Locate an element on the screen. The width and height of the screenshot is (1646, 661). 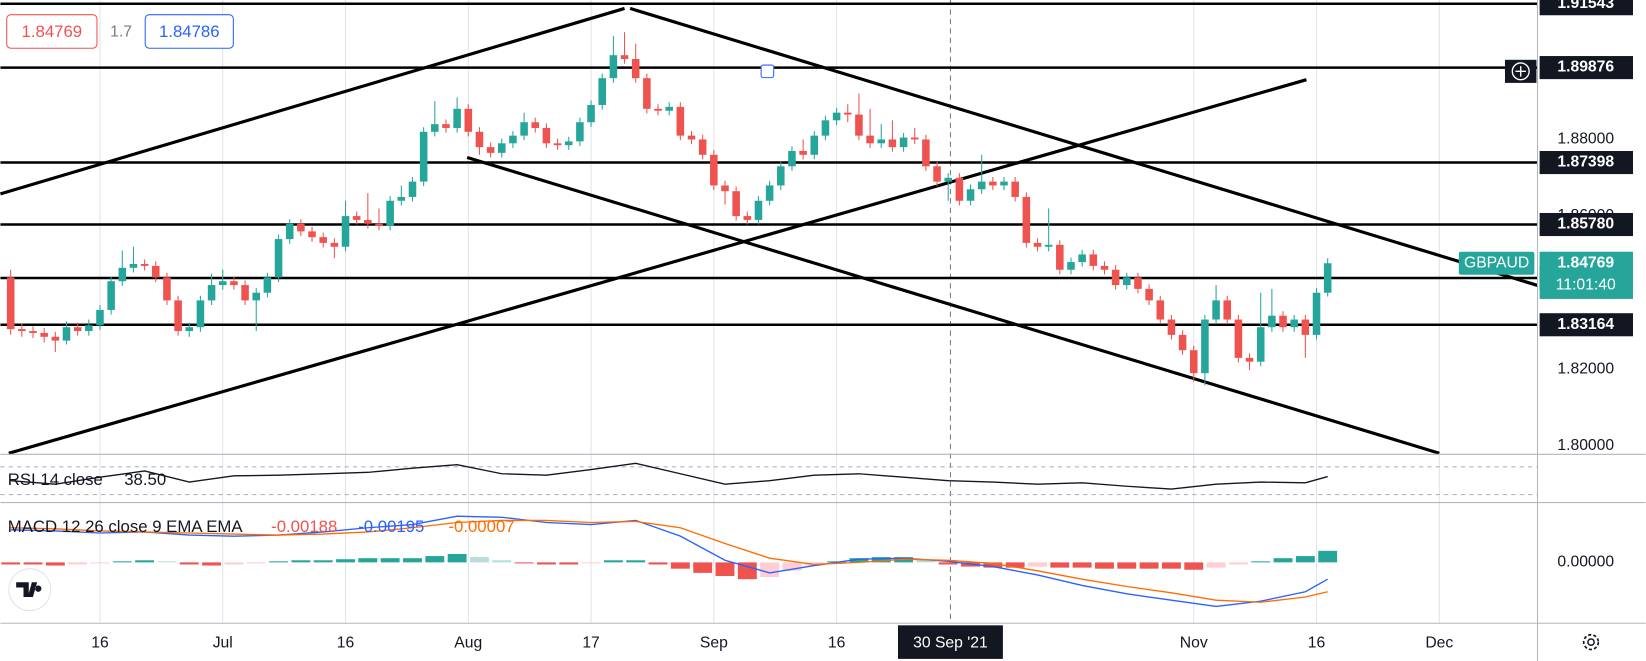
macd-hist-value: -0.00188 is located at coordinates (304, 526).